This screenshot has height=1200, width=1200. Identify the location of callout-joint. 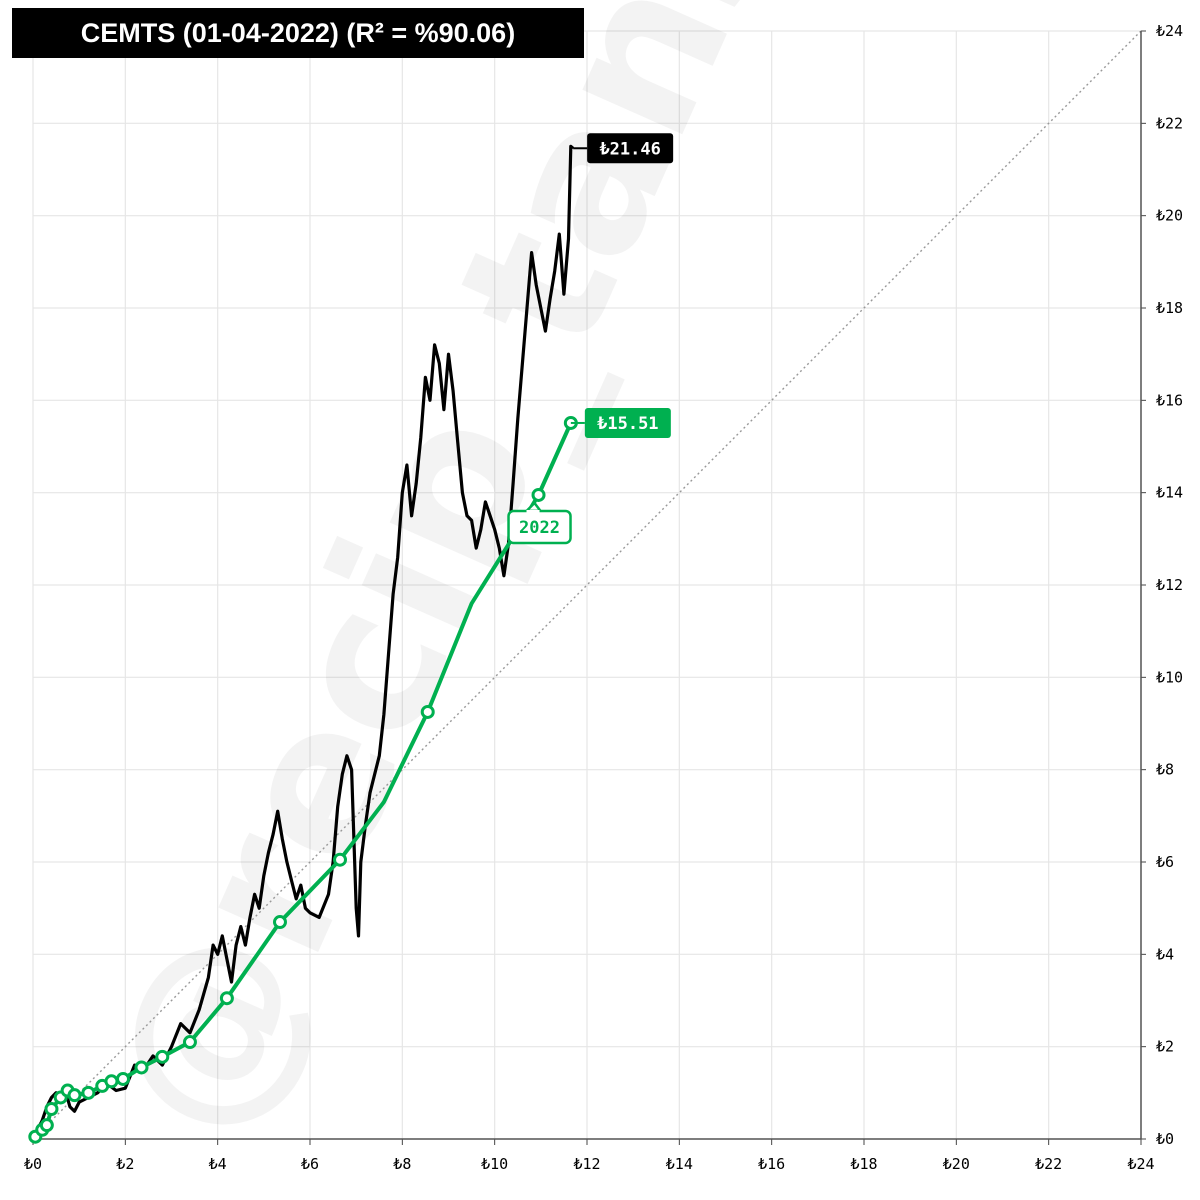
(533, 511).